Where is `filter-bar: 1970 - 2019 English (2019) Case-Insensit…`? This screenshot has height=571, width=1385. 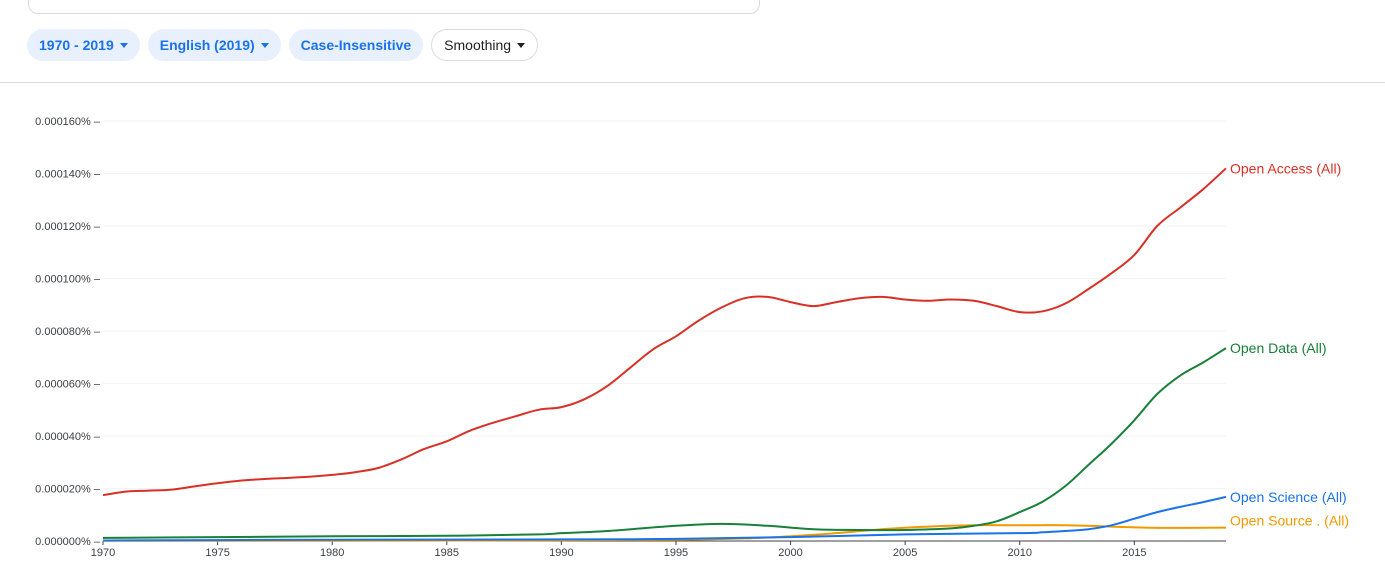 filter-bar: 1970 - 2019 English (2019) Case-Insensit… is located at coordinates (283, 45).